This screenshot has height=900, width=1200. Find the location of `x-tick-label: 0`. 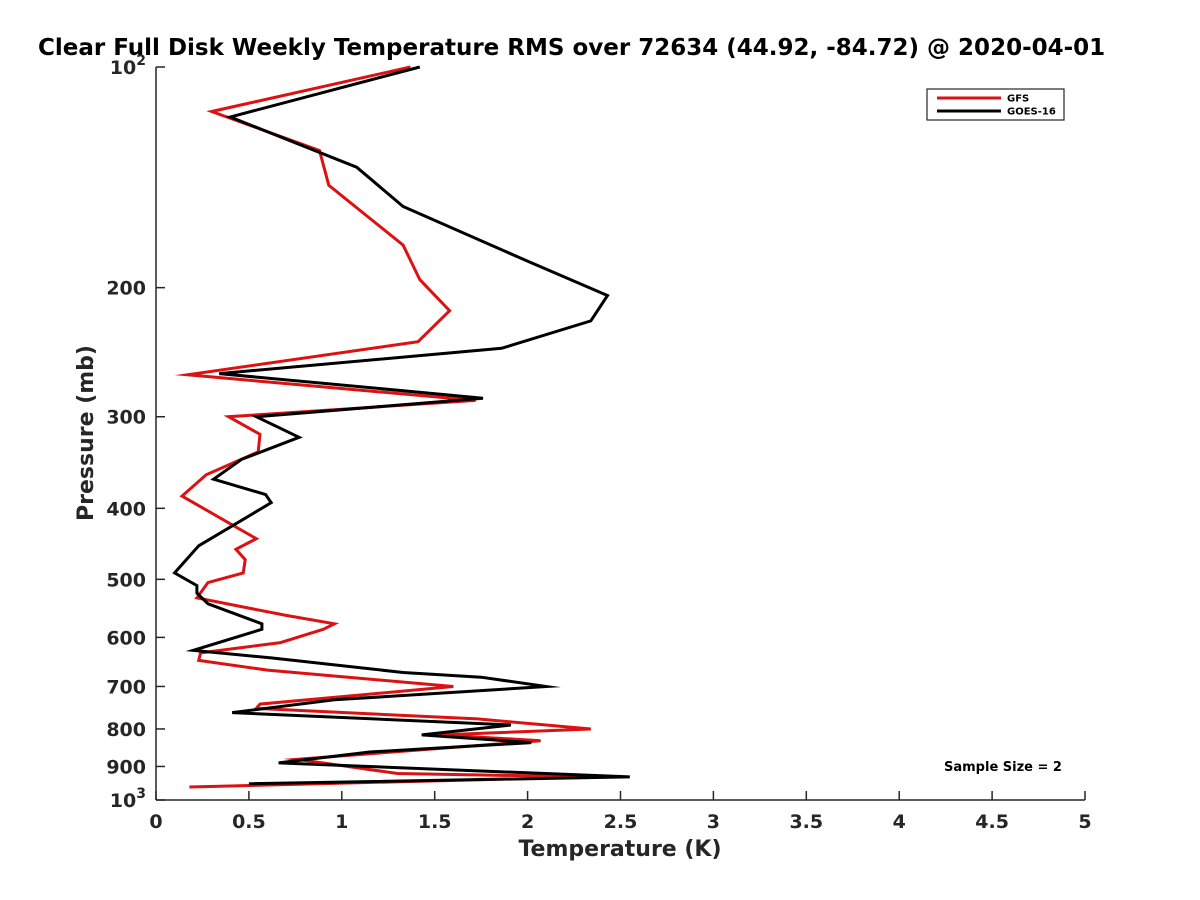

x-tick-label: 0 is located at coordinates (155, 822).